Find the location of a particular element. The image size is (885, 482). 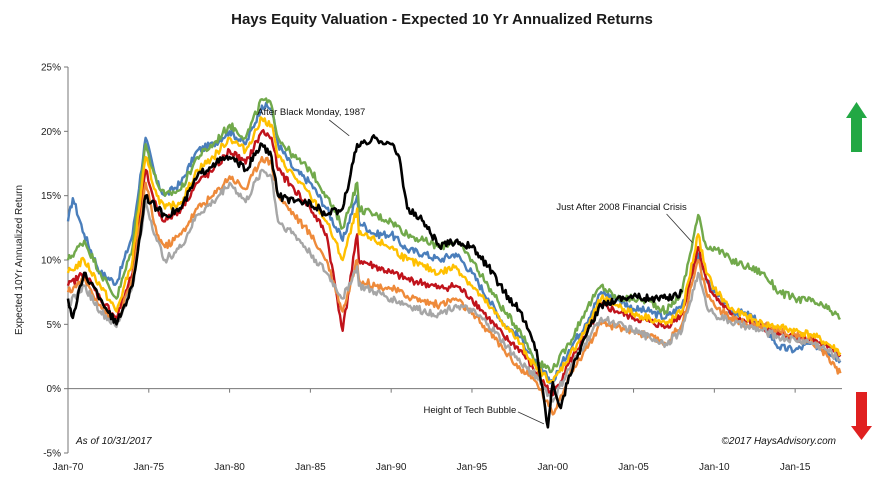

x-tick-label: Jan-80 is located at coordinates (229, 467).